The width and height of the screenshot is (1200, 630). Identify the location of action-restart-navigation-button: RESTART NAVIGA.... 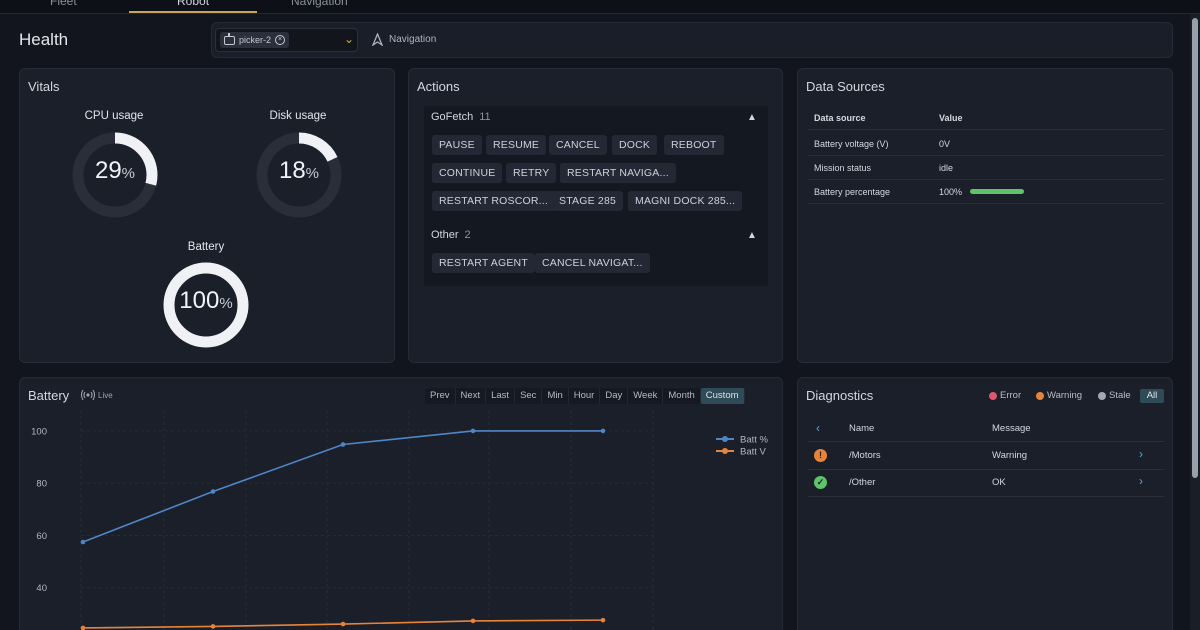
(618, 173).